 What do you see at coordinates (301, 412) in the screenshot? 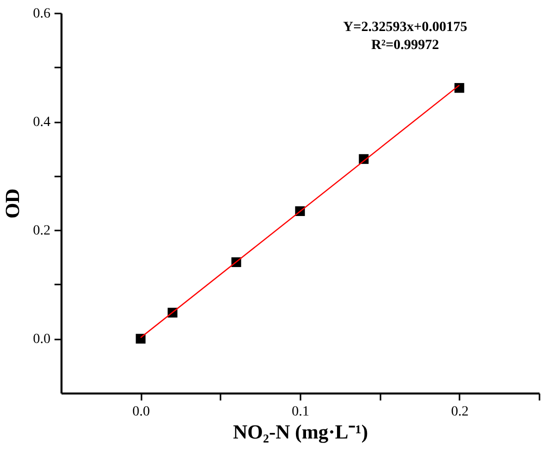
I see `x-tick-label: 0.1` at bounding box center [301, 412].